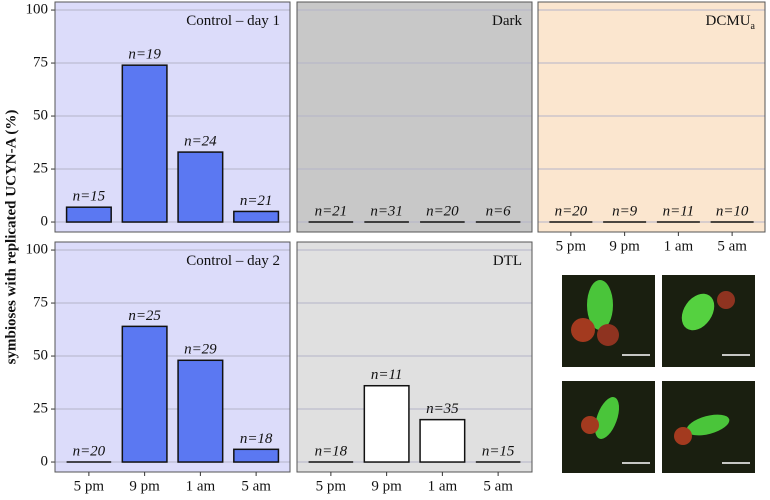 The width and height of the screenshot is (770, 500). Describe the element at coordinates (386, 211) in the screenshot. I see `sample-size-label: n=31` at that location.